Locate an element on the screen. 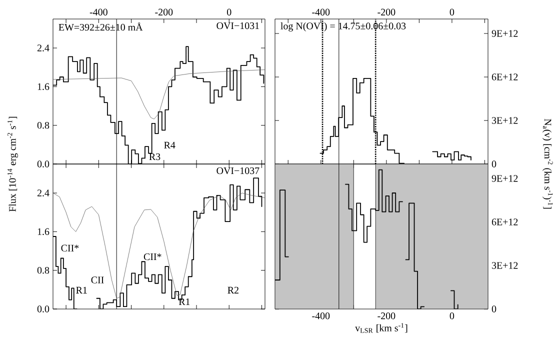 Image resolution: width=560 pixels, height=341 pixels. annotation: CII is located at coordinates (97, 280).